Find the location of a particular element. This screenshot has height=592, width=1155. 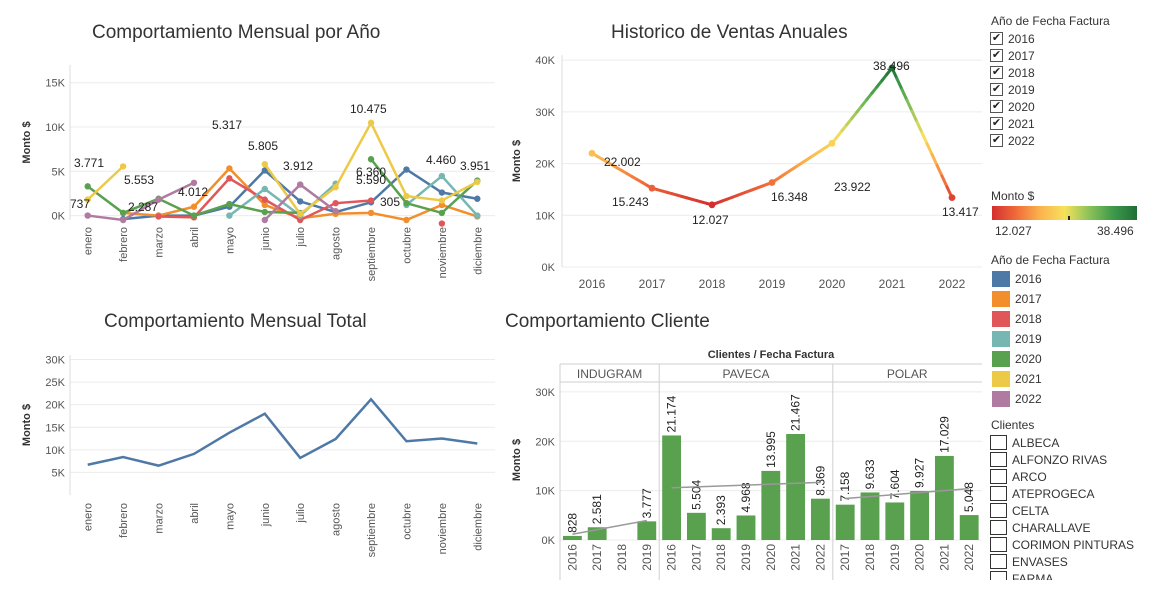

data-point-2020 is located at coordinates (406, 203).